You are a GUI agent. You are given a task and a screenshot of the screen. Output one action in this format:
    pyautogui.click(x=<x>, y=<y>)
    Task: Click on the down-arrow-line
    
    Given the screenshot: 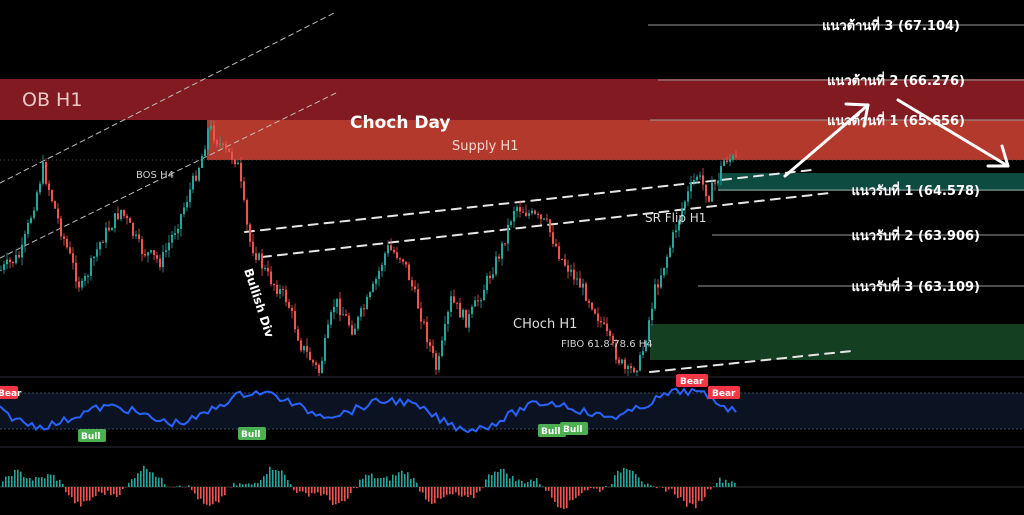 What is the action you would take?
    pyautogui.click(x=953, y=133)
    